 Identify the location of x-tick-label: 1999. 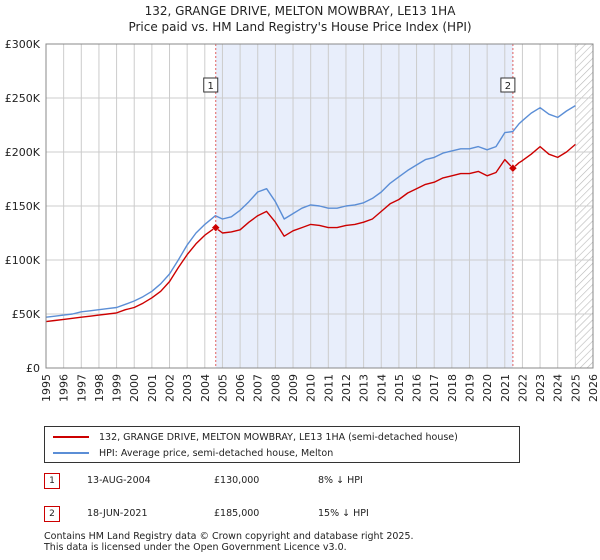
(117, 388).